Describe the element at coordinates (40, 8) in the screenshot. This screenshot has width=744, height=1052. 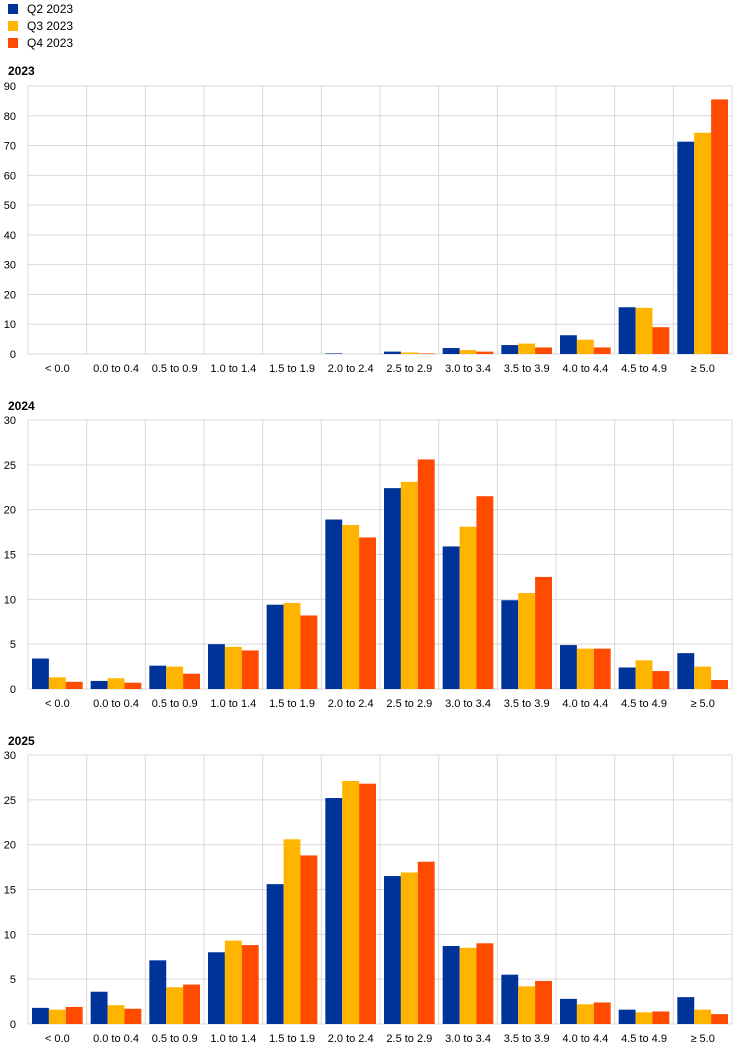
I see `legend-item-q2-2023: Q2 2023` at that location.